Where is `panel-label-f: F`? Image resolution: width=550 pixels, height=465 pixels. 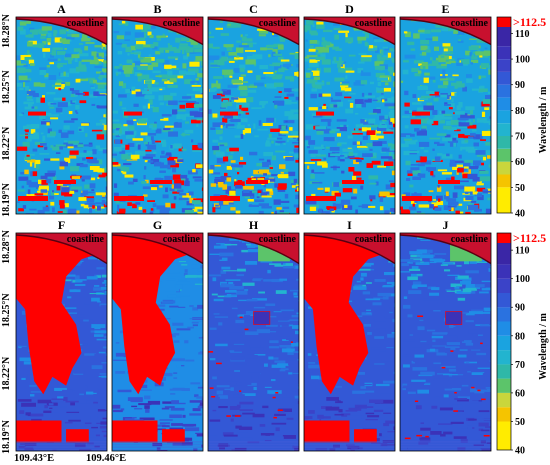
panel-label-f: F is located at coordinates (61, 225).